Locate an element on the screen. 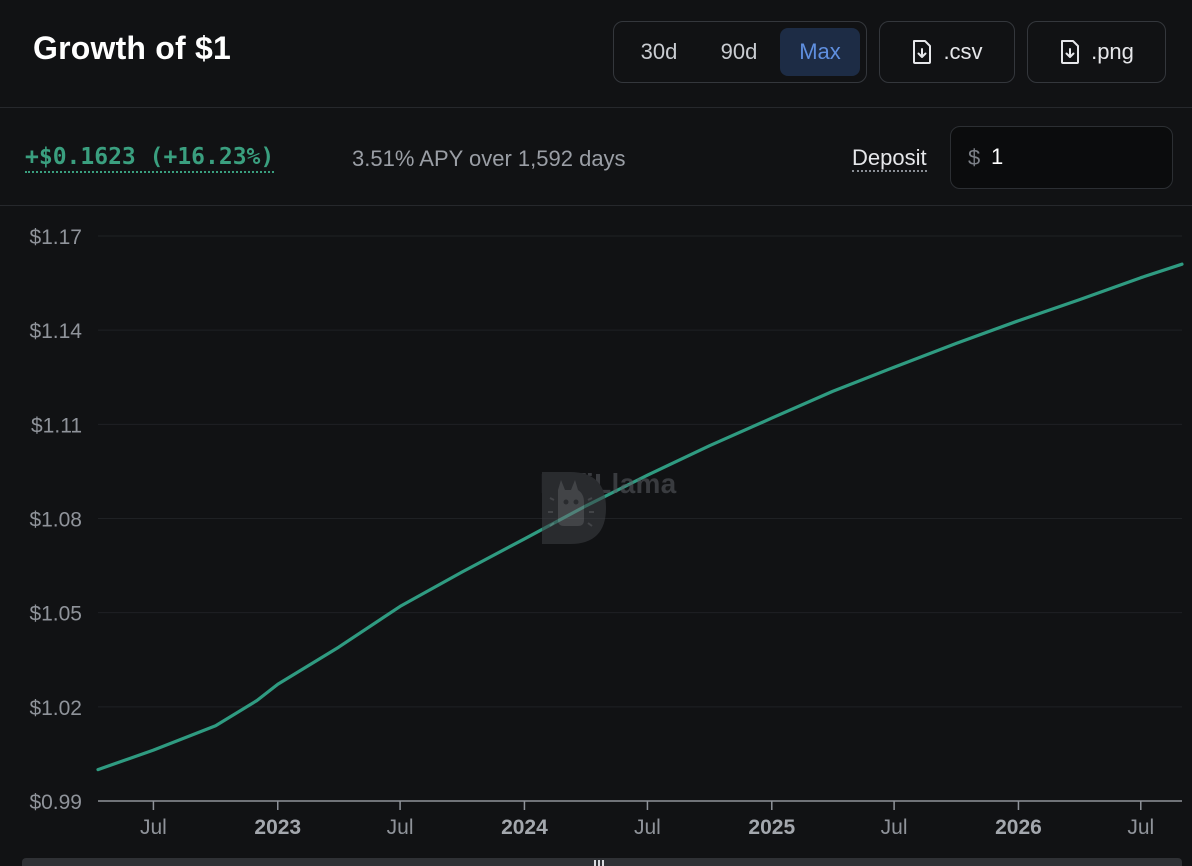 The image size is (1192, 866). gain-value: +$0.1623 (+16.23%) is located at coordinates (150, 158).